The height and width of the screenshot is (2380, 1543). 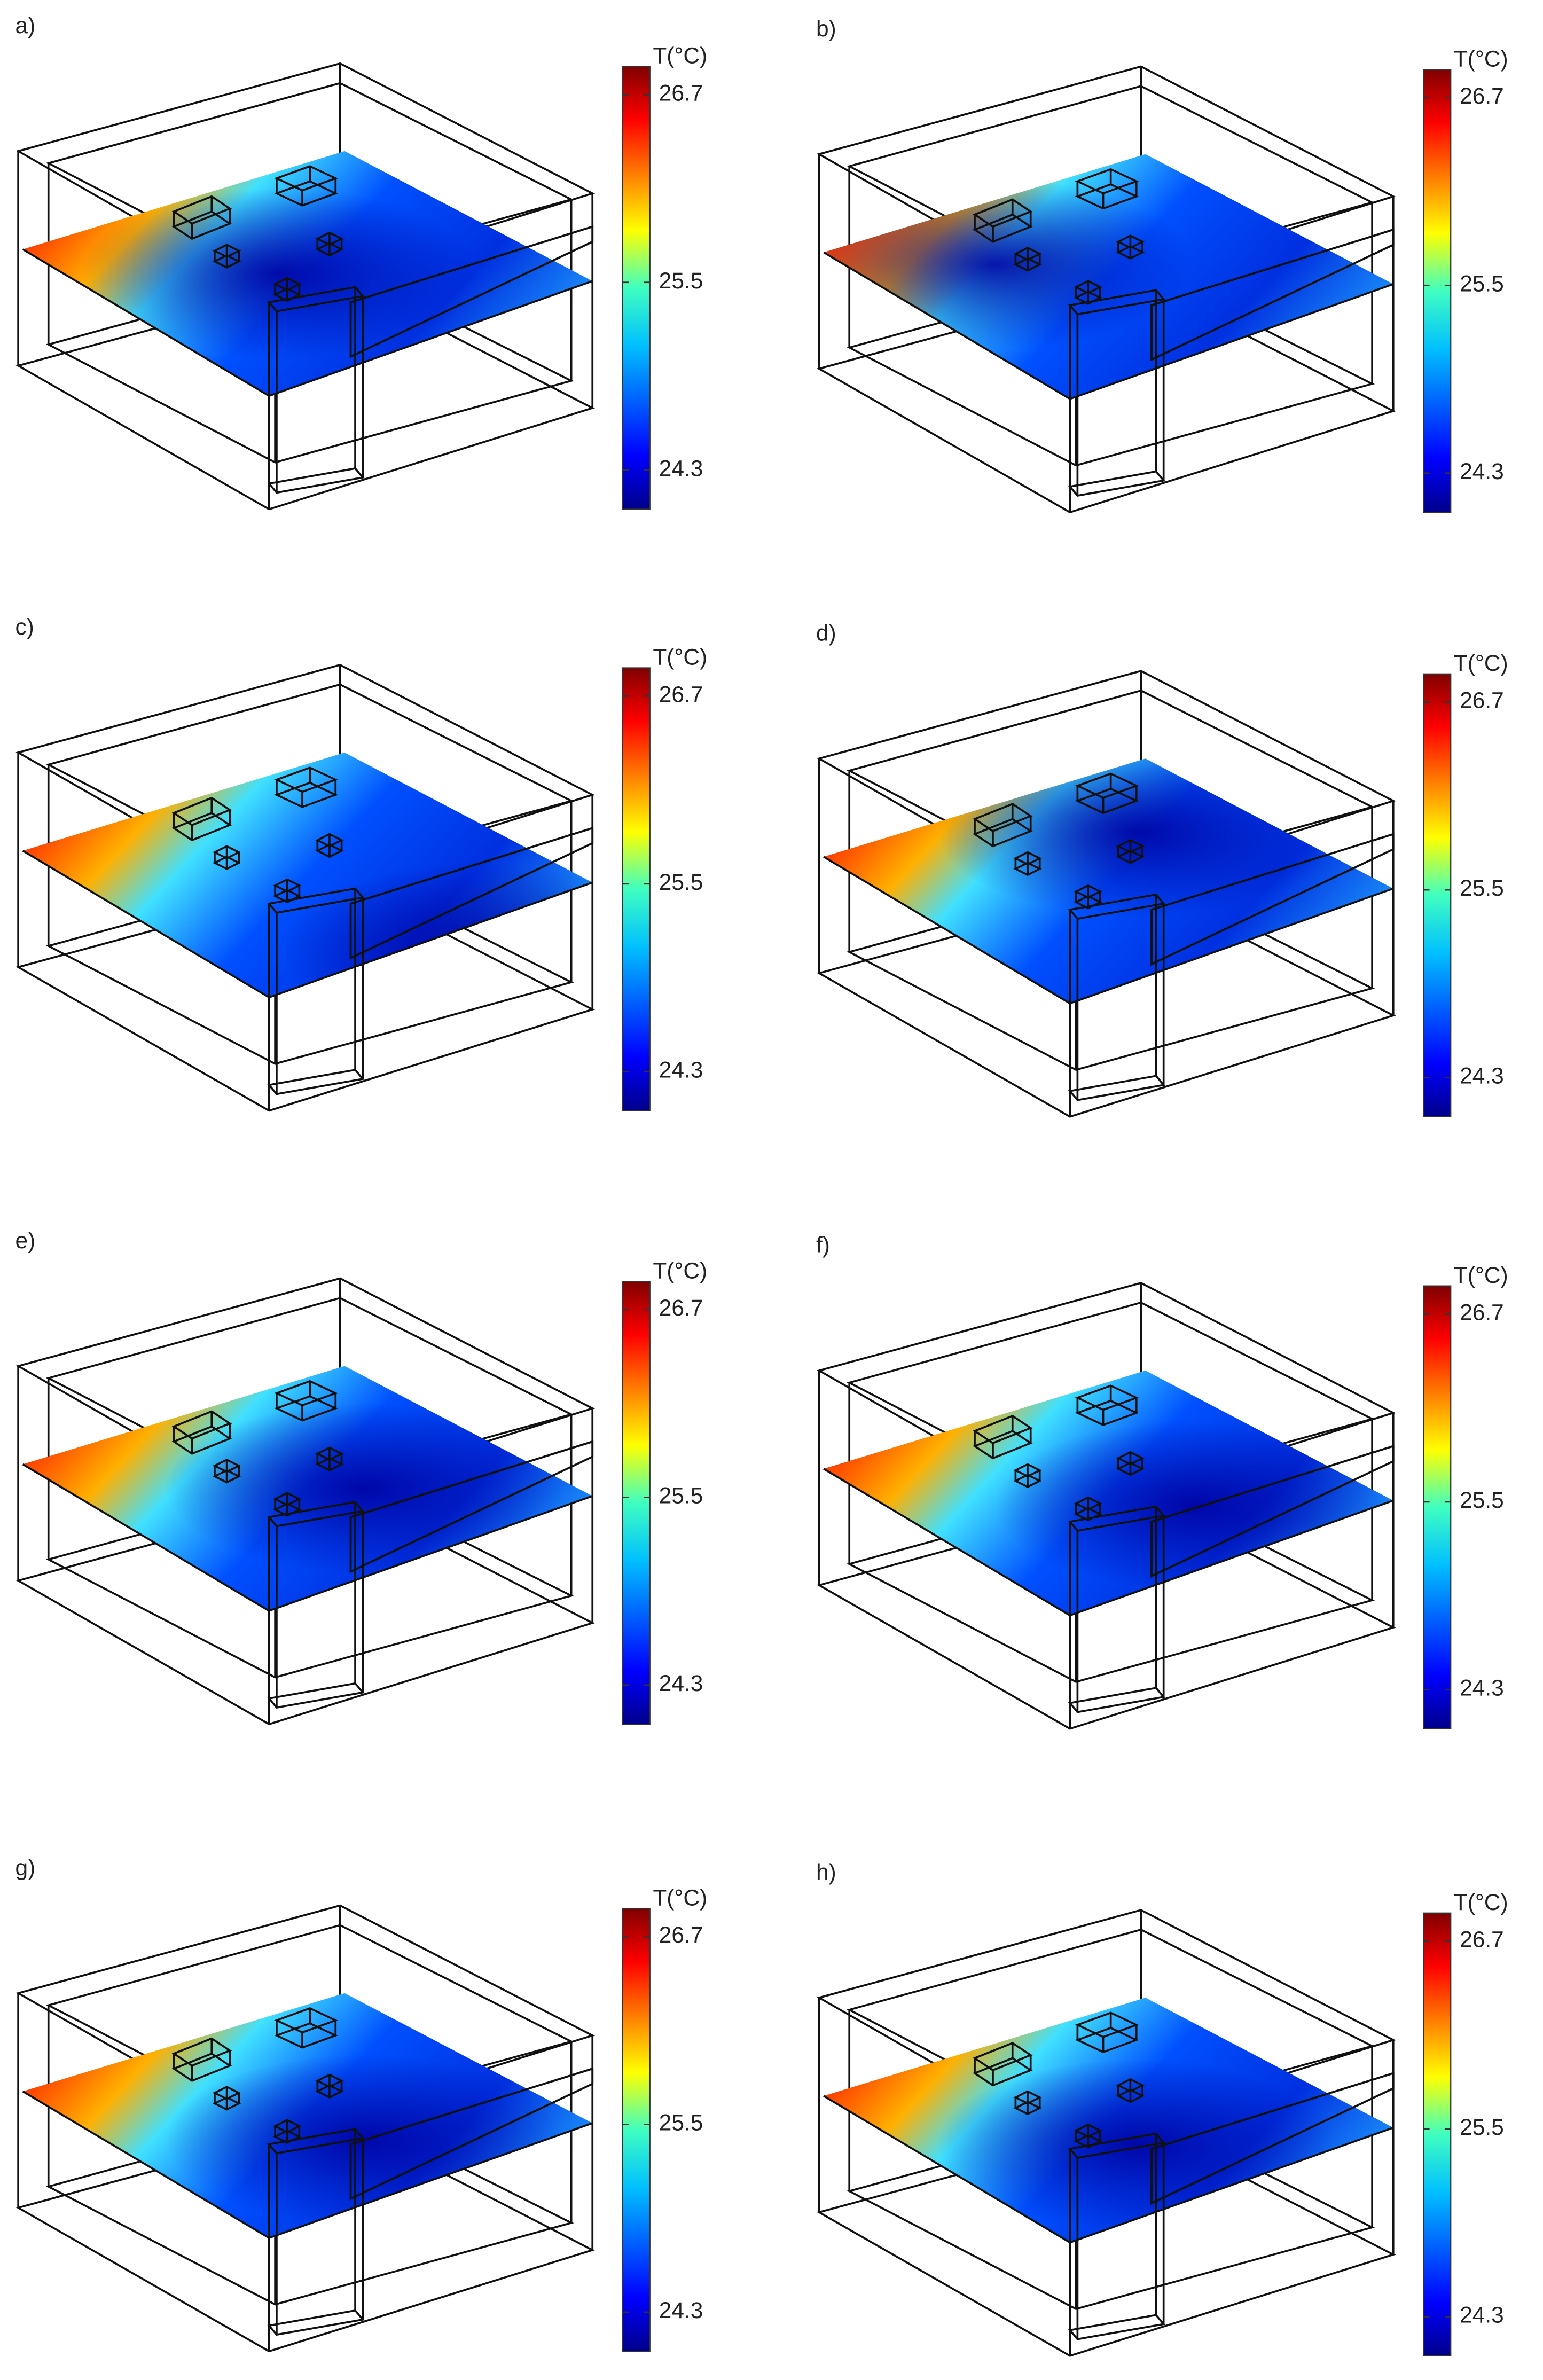 I want to click on panel-label: c), so click(x=24, y=626).